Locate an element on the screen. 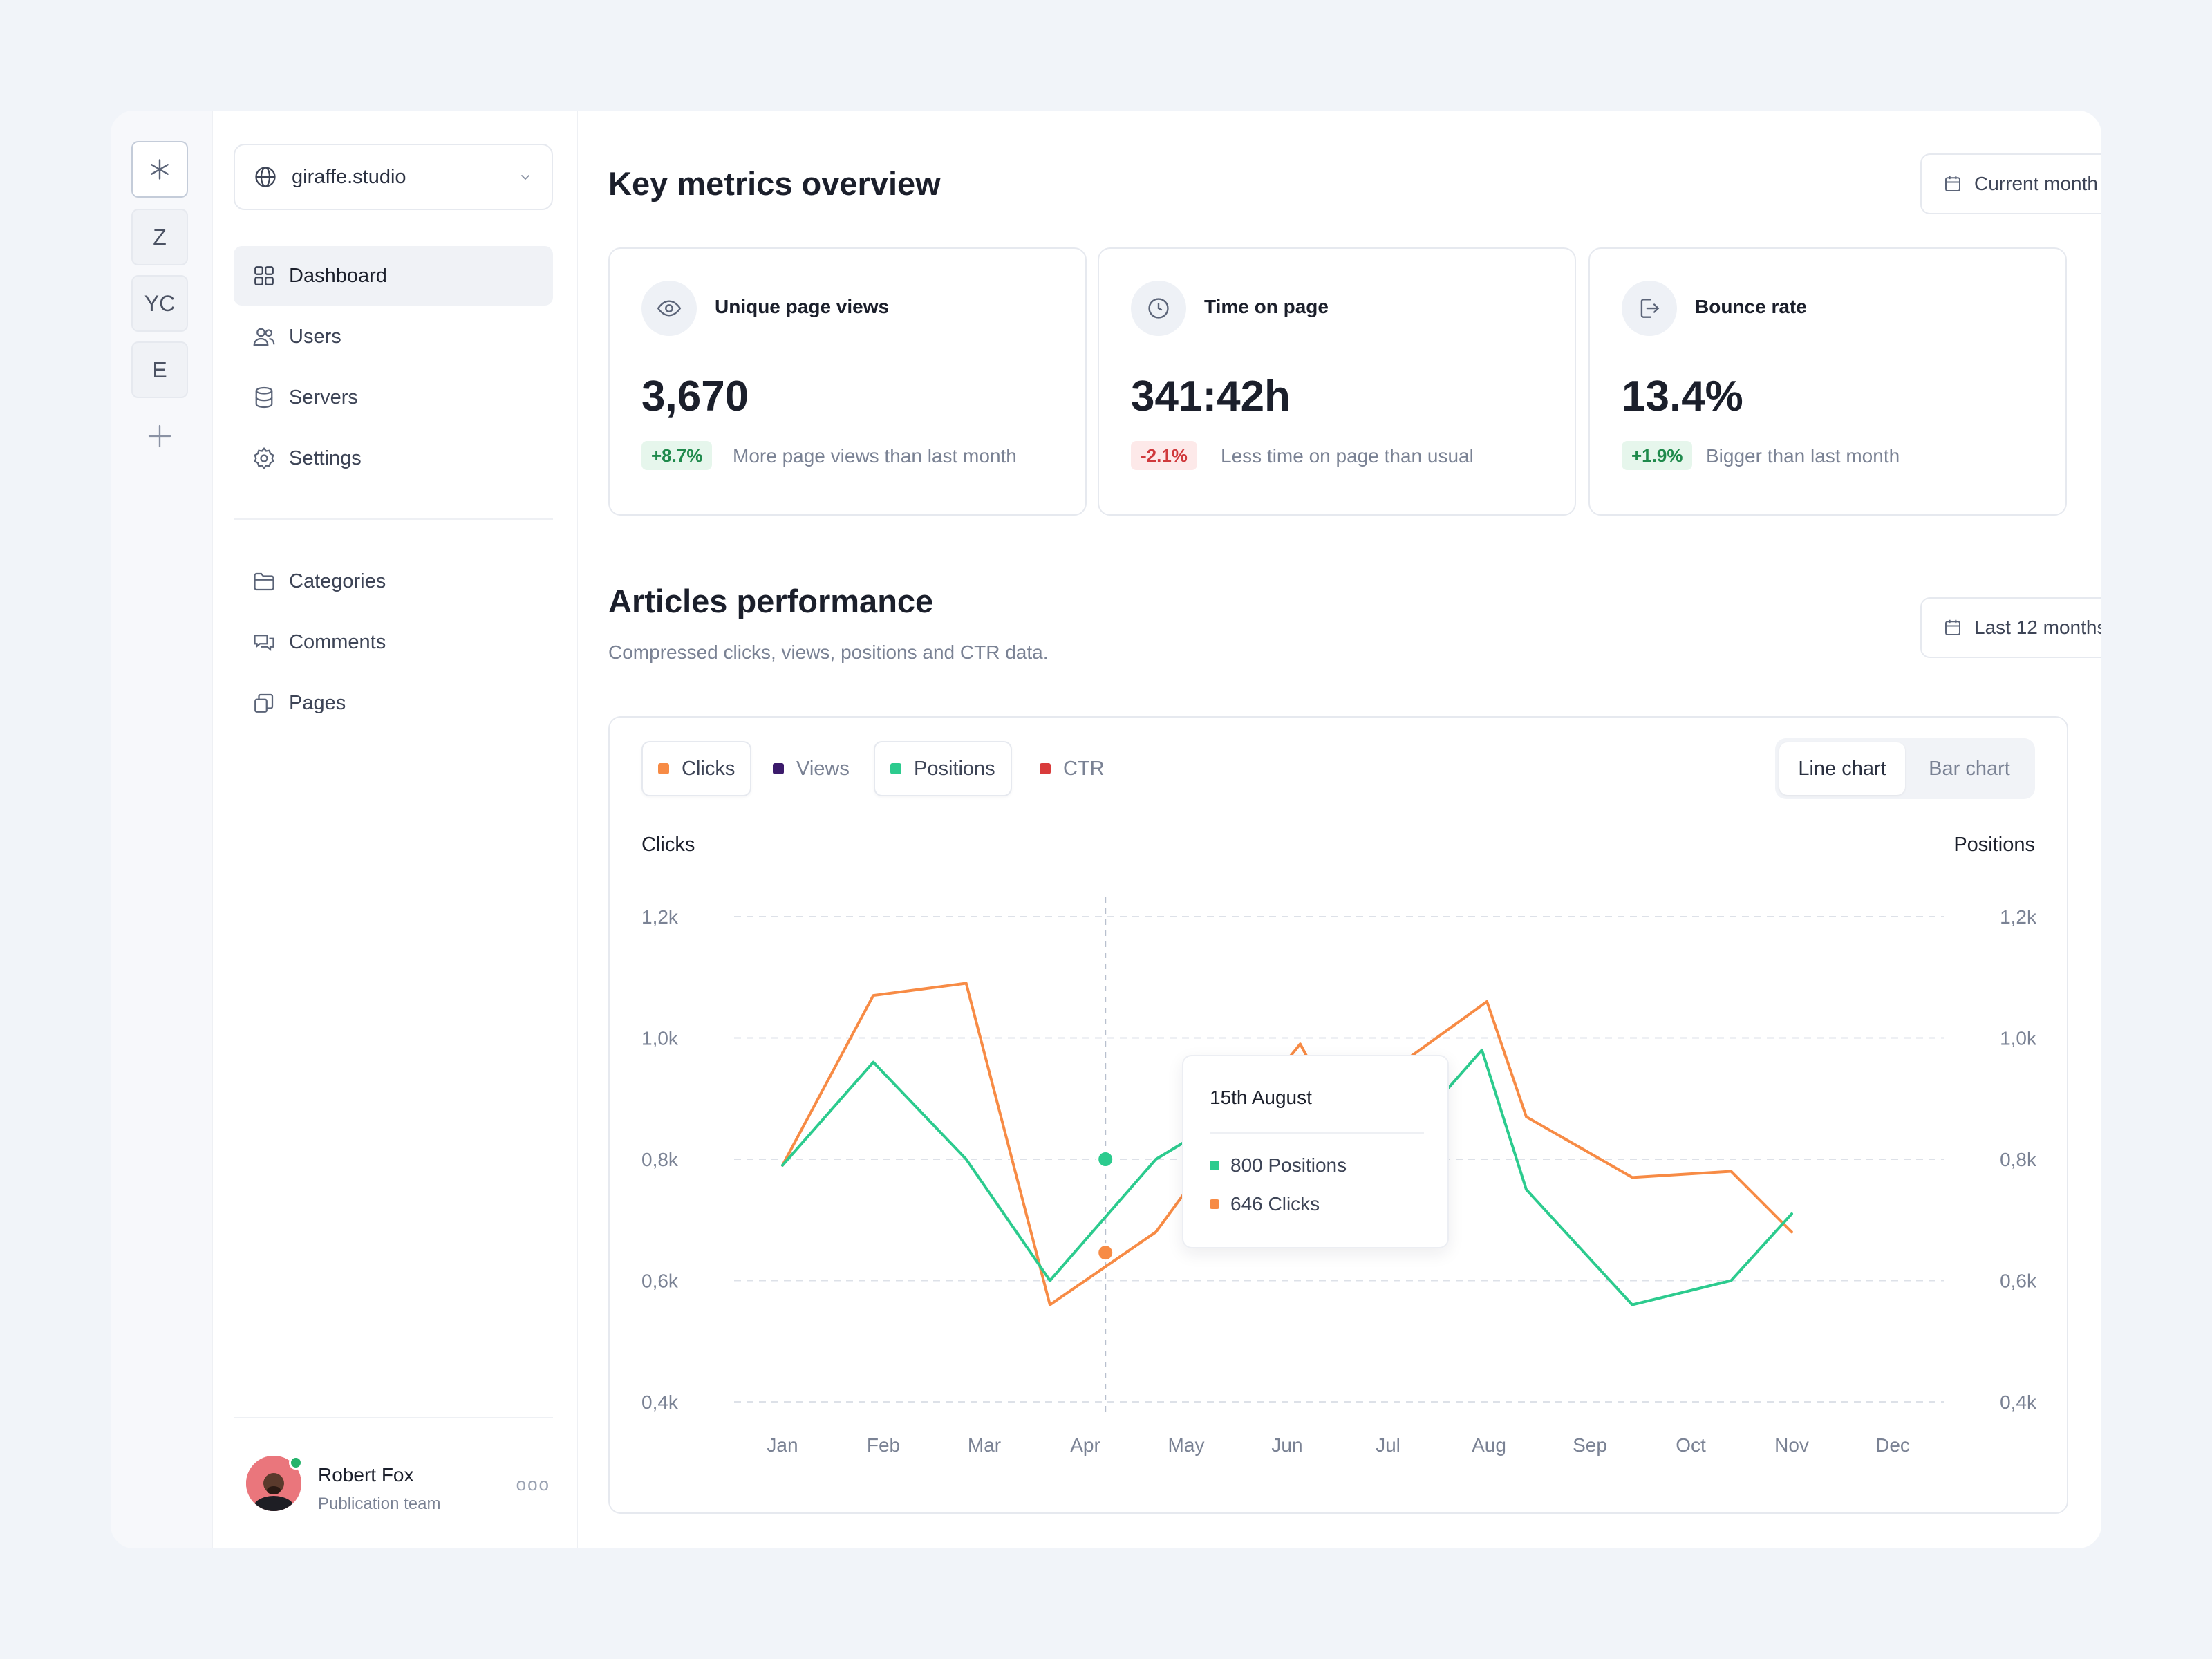 The height and width of the screenshot is (1659, 2212). legend-ctr: CTR is located at coordinates (1072, 768).